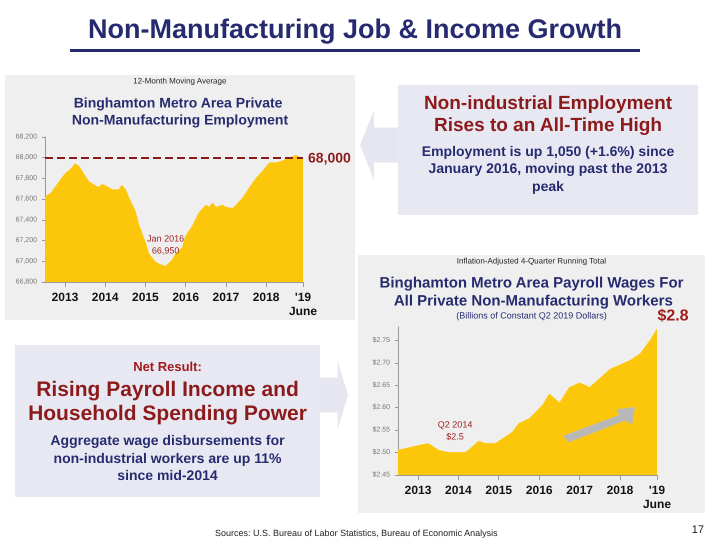  I want to click on text: 17, so click(698, 530).